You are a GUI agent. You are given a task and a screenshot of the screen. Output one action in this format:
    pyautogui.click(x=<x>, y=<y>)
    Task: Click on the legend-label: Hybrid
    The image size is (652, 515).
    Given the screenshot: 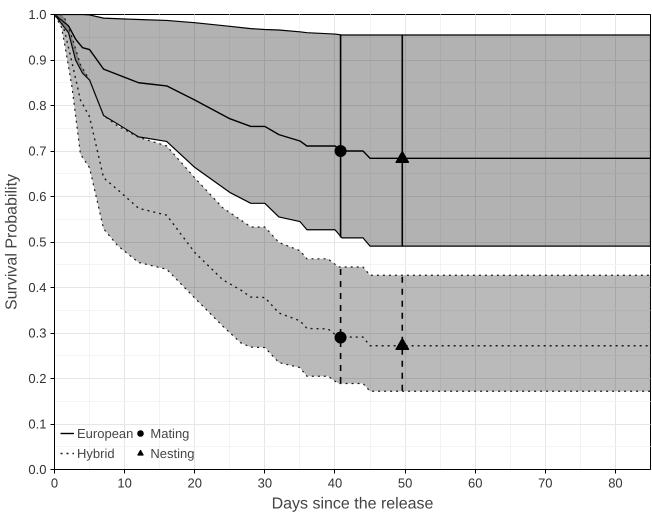 What is the action you would take?
    pyautogui.click(x=96, y=453)
    